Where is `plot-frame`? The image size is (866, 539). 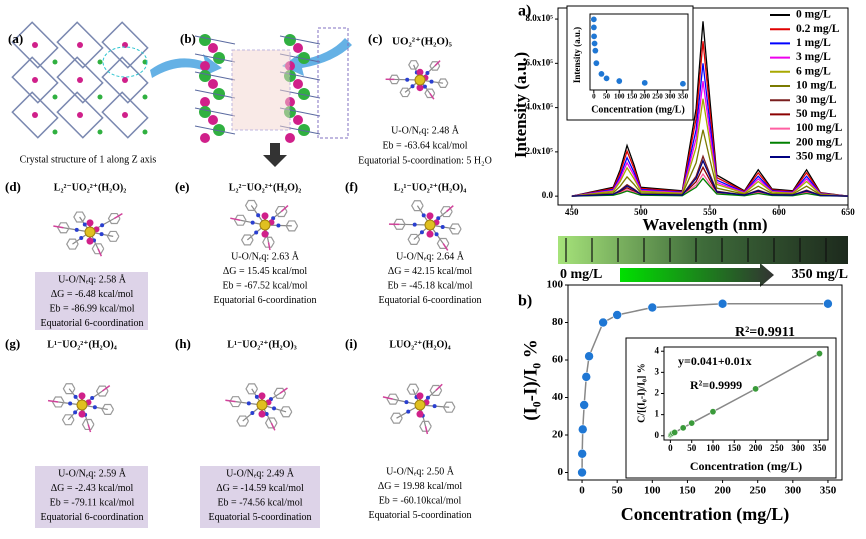
plot-frame is located at coordinates (703, 106).